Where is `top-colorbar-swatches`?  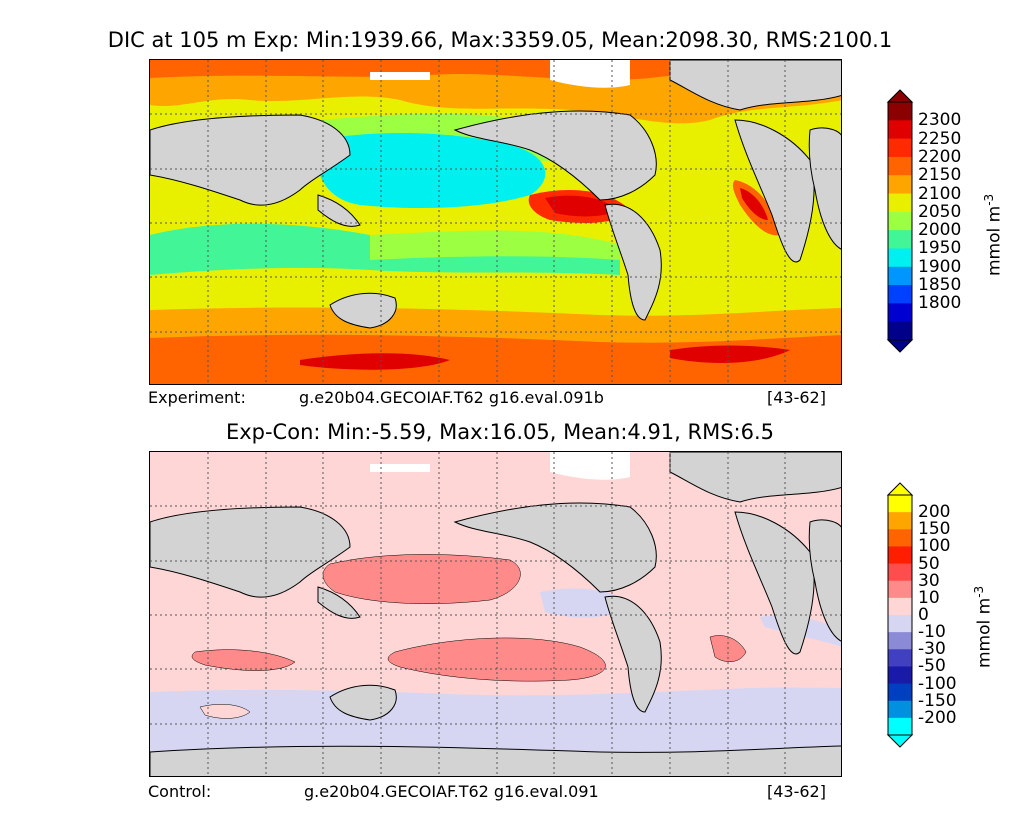 top-colorbar-swatches is located at coordinates (900, 221).